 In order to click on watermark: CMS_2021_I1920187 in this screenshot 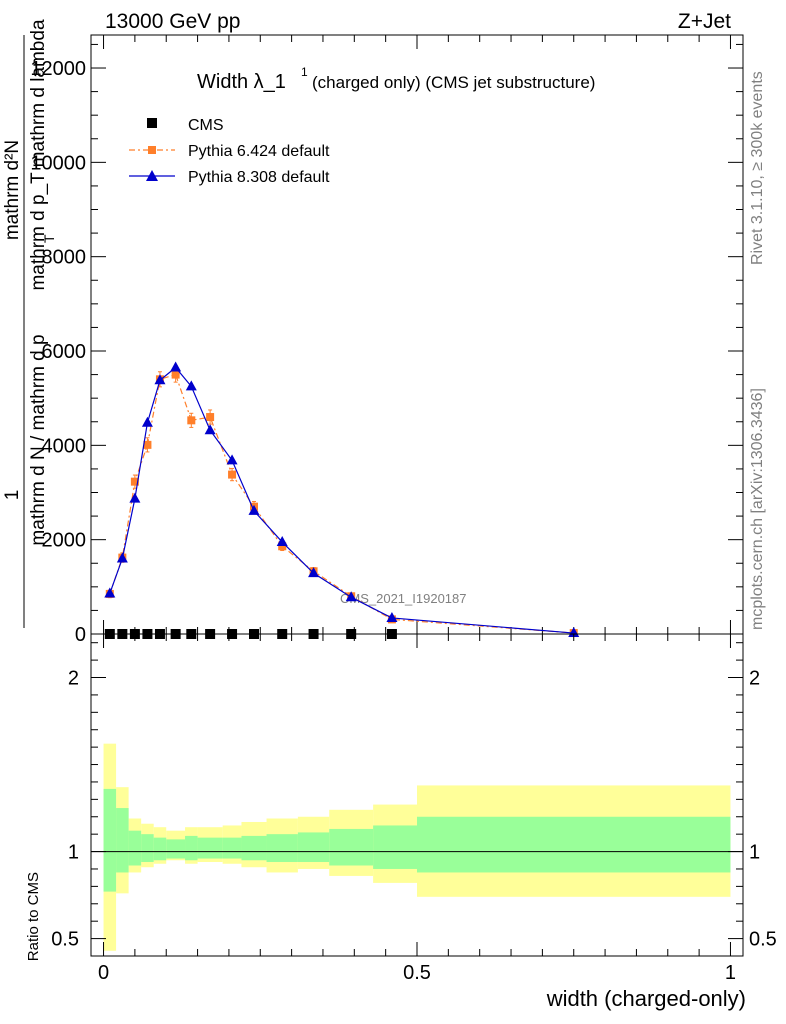, I will do `click(403, 598)`.